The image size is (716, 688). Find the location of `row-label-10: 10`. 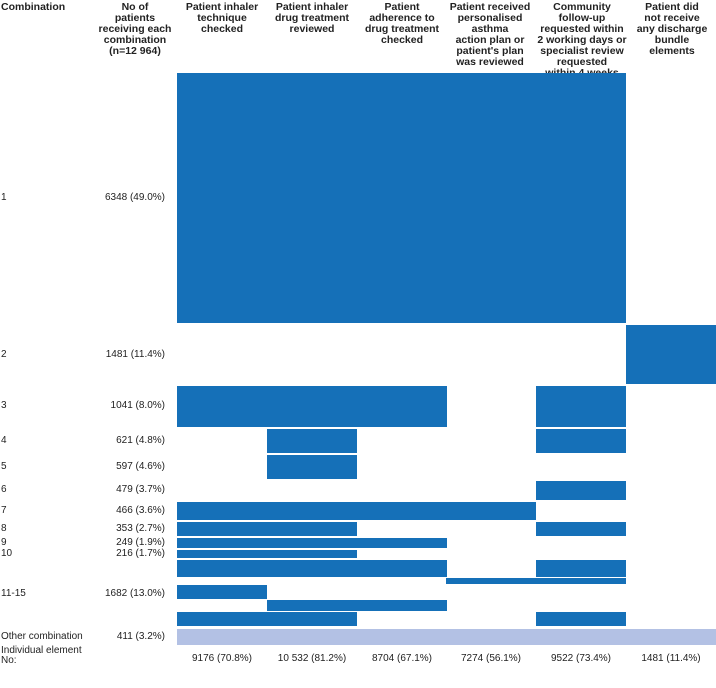

row-label-10: 10 is located at coordinates (7, 554).